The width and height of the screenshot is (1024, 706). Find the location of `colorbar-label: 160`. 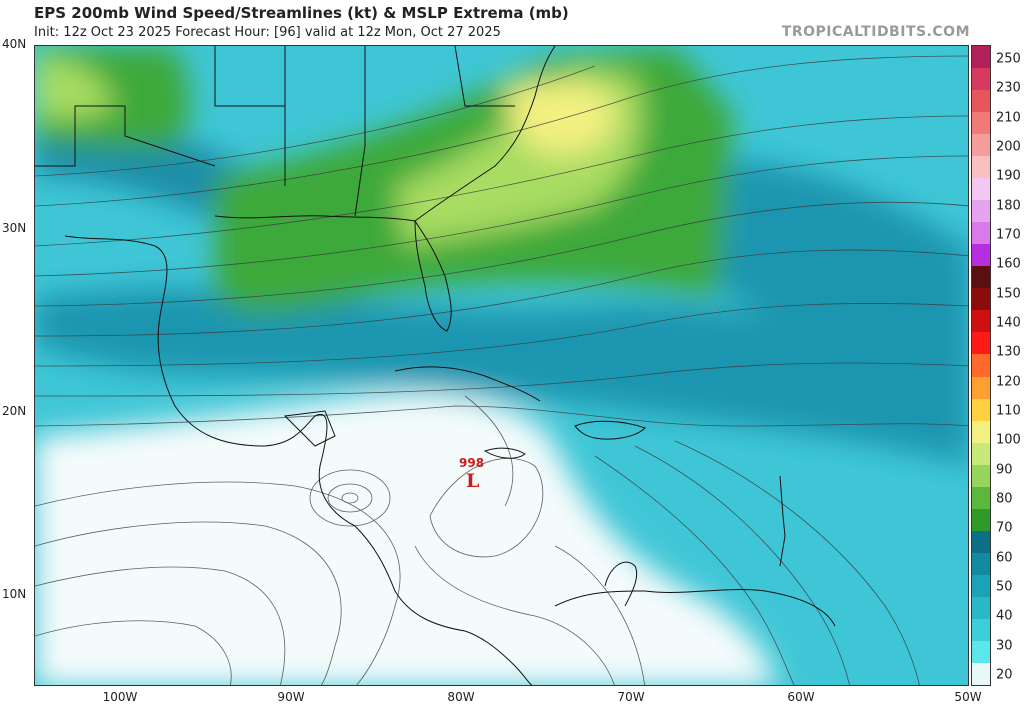

colorbar-label: 160 is located at coordinates (1008, 264).